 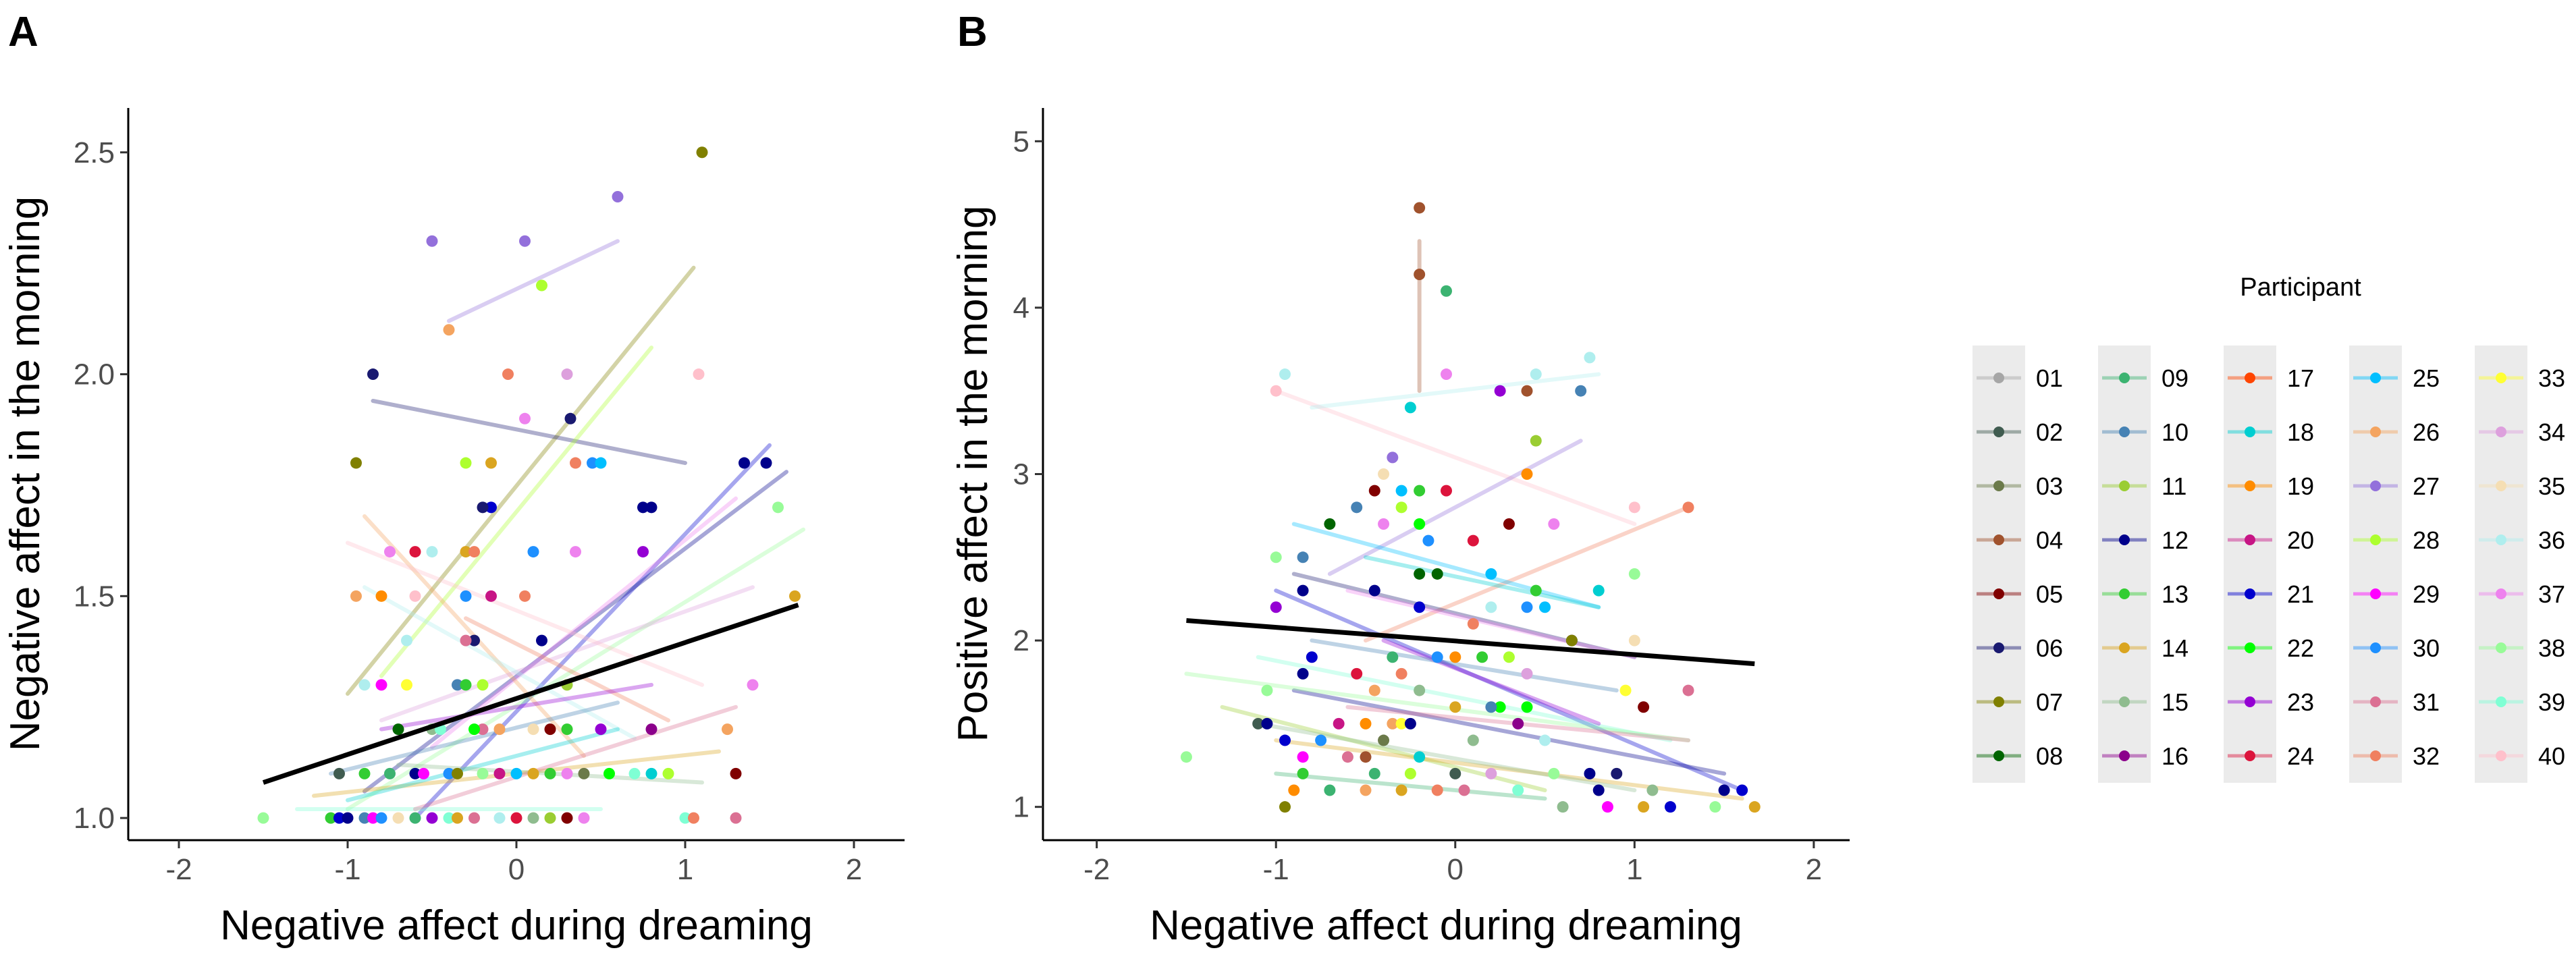 What do you see at coordinates (2522, 378) in the screenshot?
I see `legend-item-33: 33` at bounding box center [2522, 378].